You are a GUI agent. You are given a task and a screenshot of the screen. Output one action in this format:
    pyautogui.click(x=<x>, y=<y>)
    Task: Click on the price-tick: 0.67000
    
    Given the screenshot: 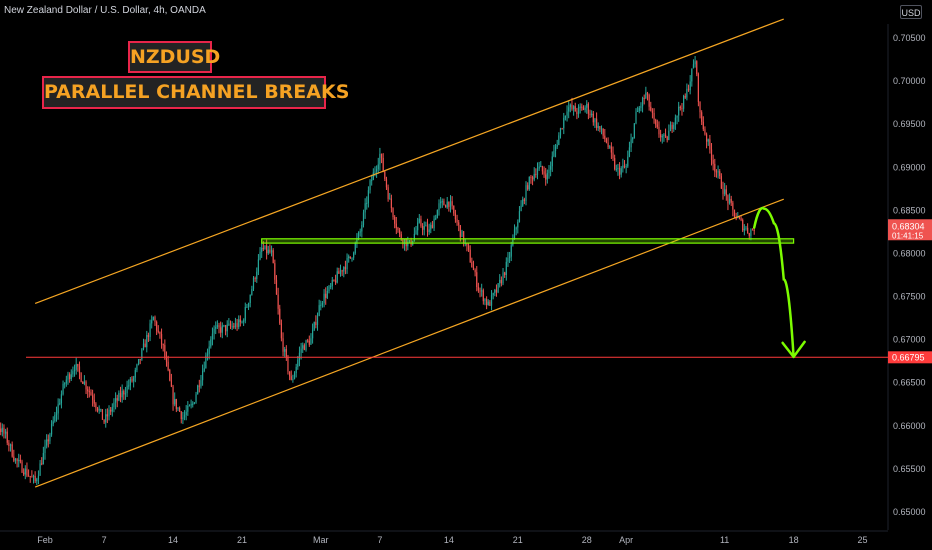 What is the action you would take?
    pyautogui.click(x=909, y=340)
    